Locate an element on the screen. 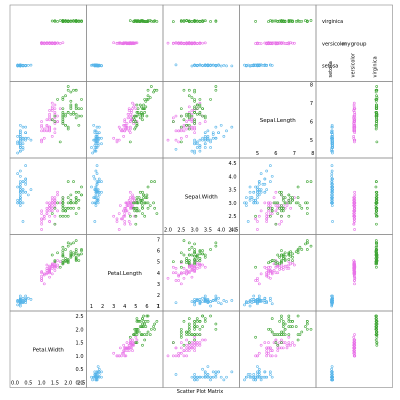 This screenshot has width=400, height=400. point-versicolor-34-r1c2 is located at coordinates (194, 133).